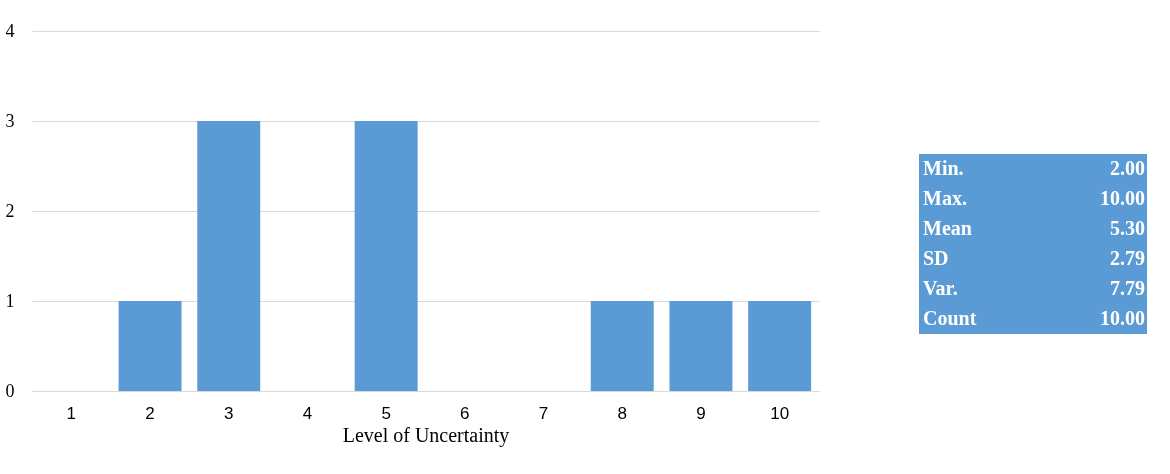 Image resolution: width=1170 pixels, height=474 pixels. What do you see at coordinates (940, 288) in the screenshot?
I see `category-label: Var.` at bounding box center [940, 288].